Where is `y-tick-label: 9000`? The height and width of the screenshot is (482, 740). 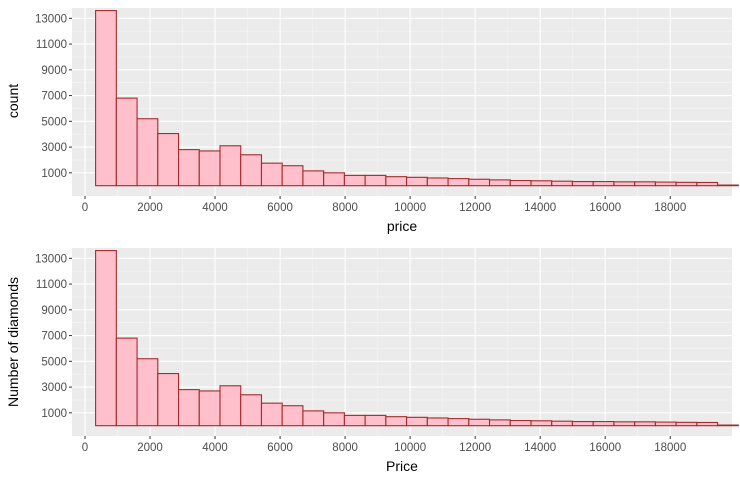 y-tick-label: 9000 is located at coordinates (54, 311).